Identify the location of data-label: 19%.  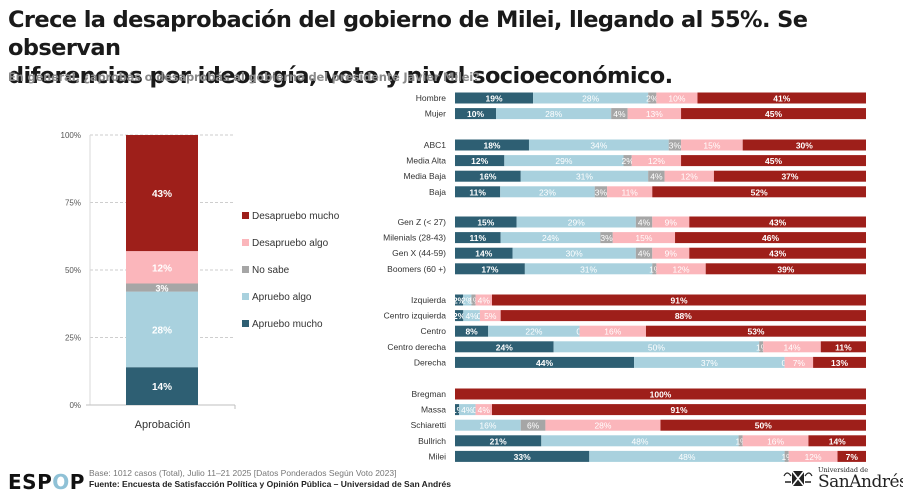
(494, 99).